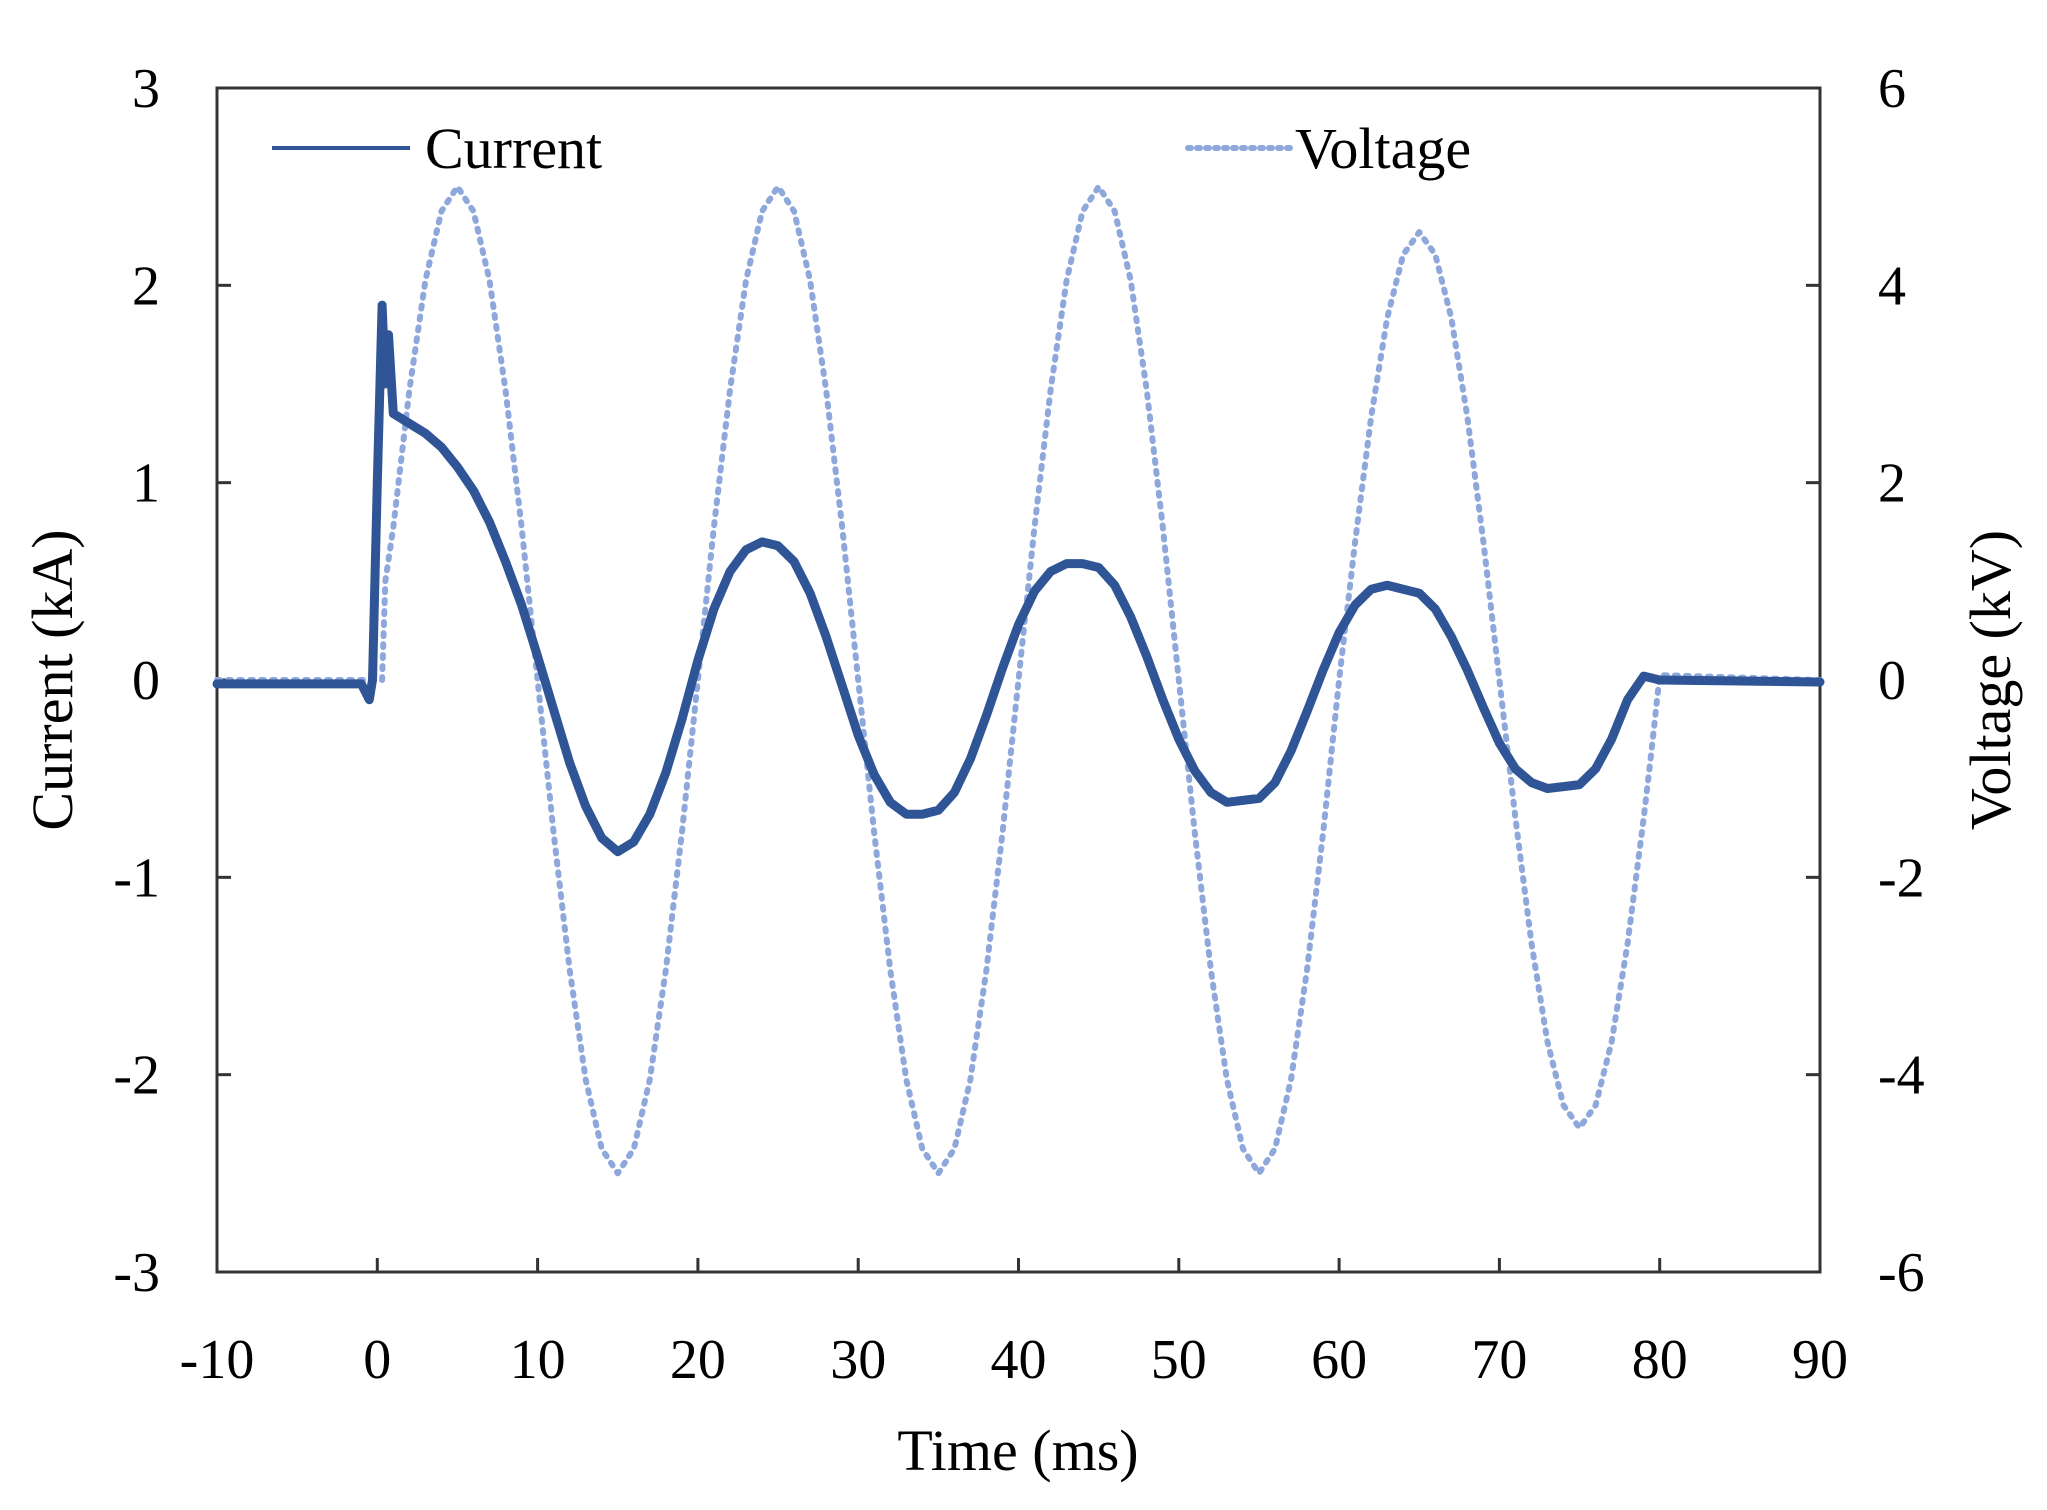 Image resolution: width=2047 pixels, height=1510 pixels. What do you see at coordinates (1660, 1360) in the screenshot?
I see `x-tick-label: 80` at bounding box center [1660, 1360].